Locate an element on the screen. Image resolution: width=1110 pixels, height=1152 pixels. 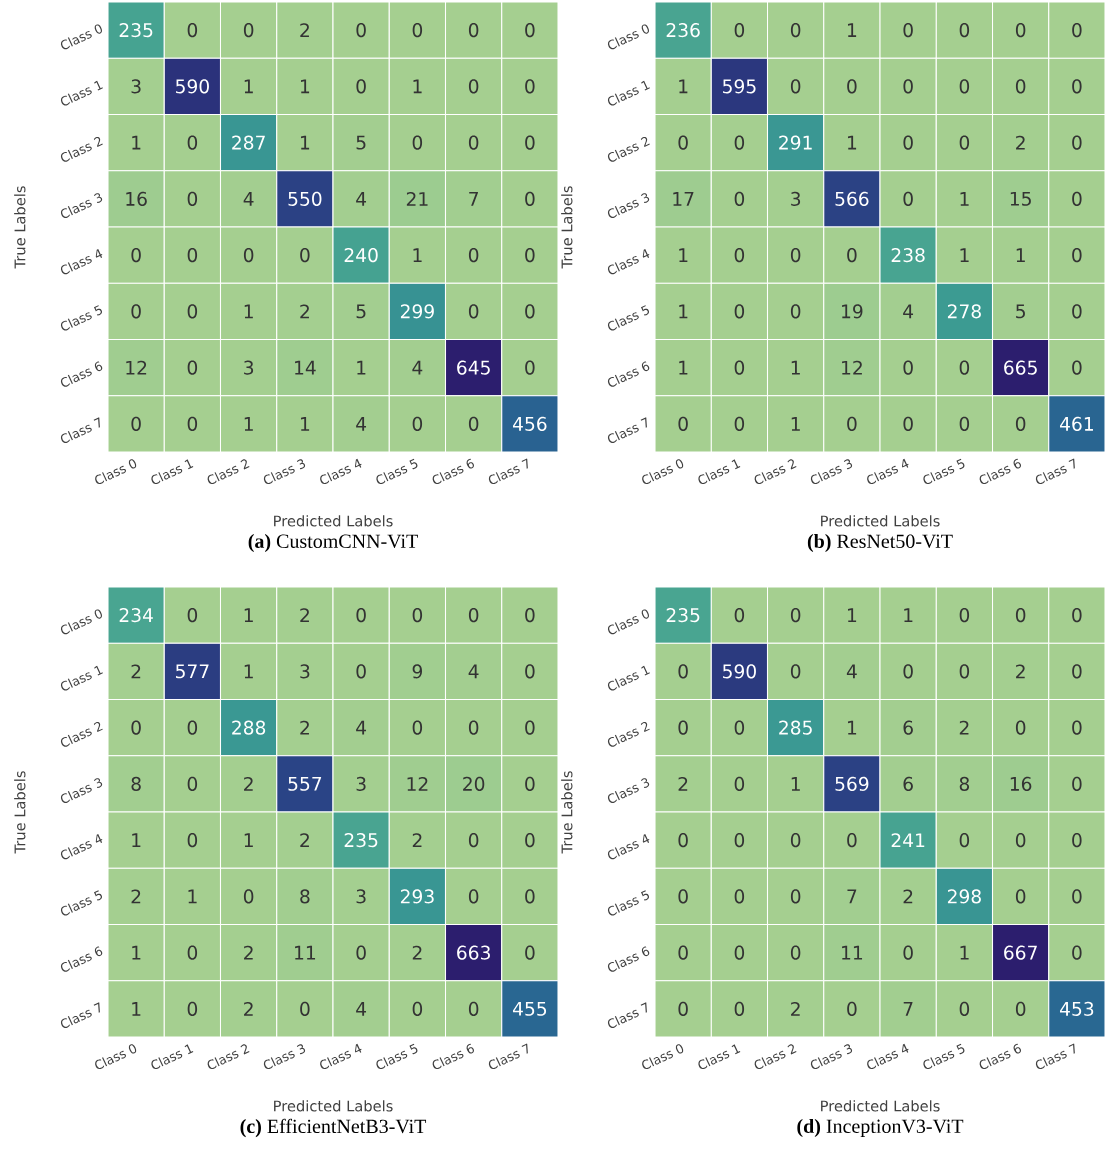
y-tick-label: Class 7 is located at coordinates (627, 1015).